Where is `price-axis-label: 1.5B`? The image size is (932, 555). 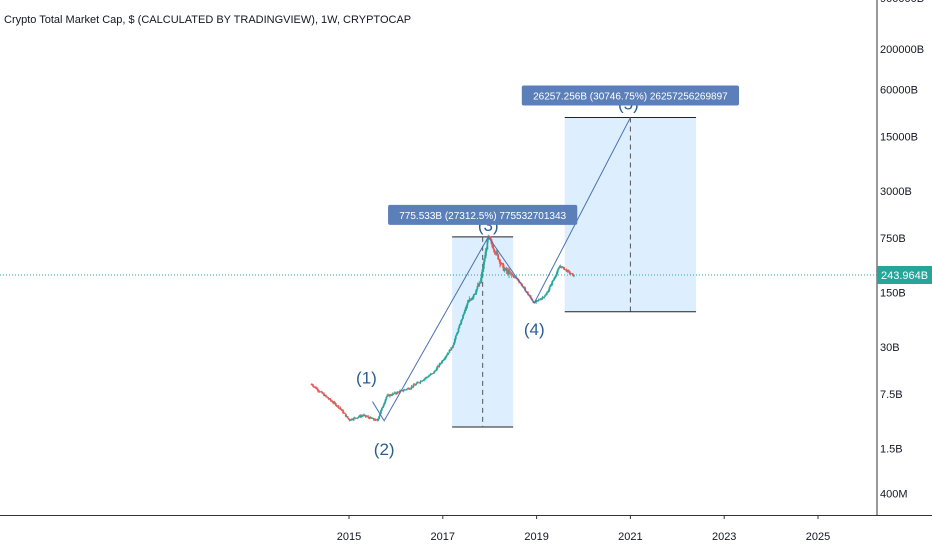
price-axis-label: 1.5B is located at coordinates (891, 450).